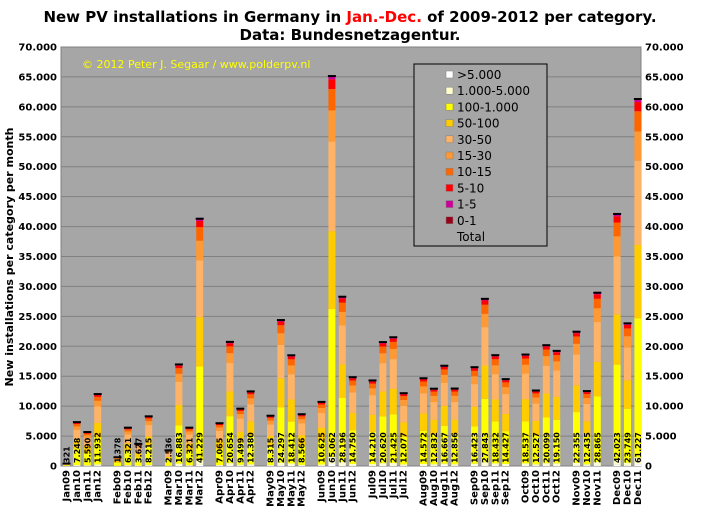 The height and width of the screenshot is (521, 701). What do you see at coordinates (291, 488) in the screenshot?
I see `x-tick-label: May11` at bounding box center [291, 488].